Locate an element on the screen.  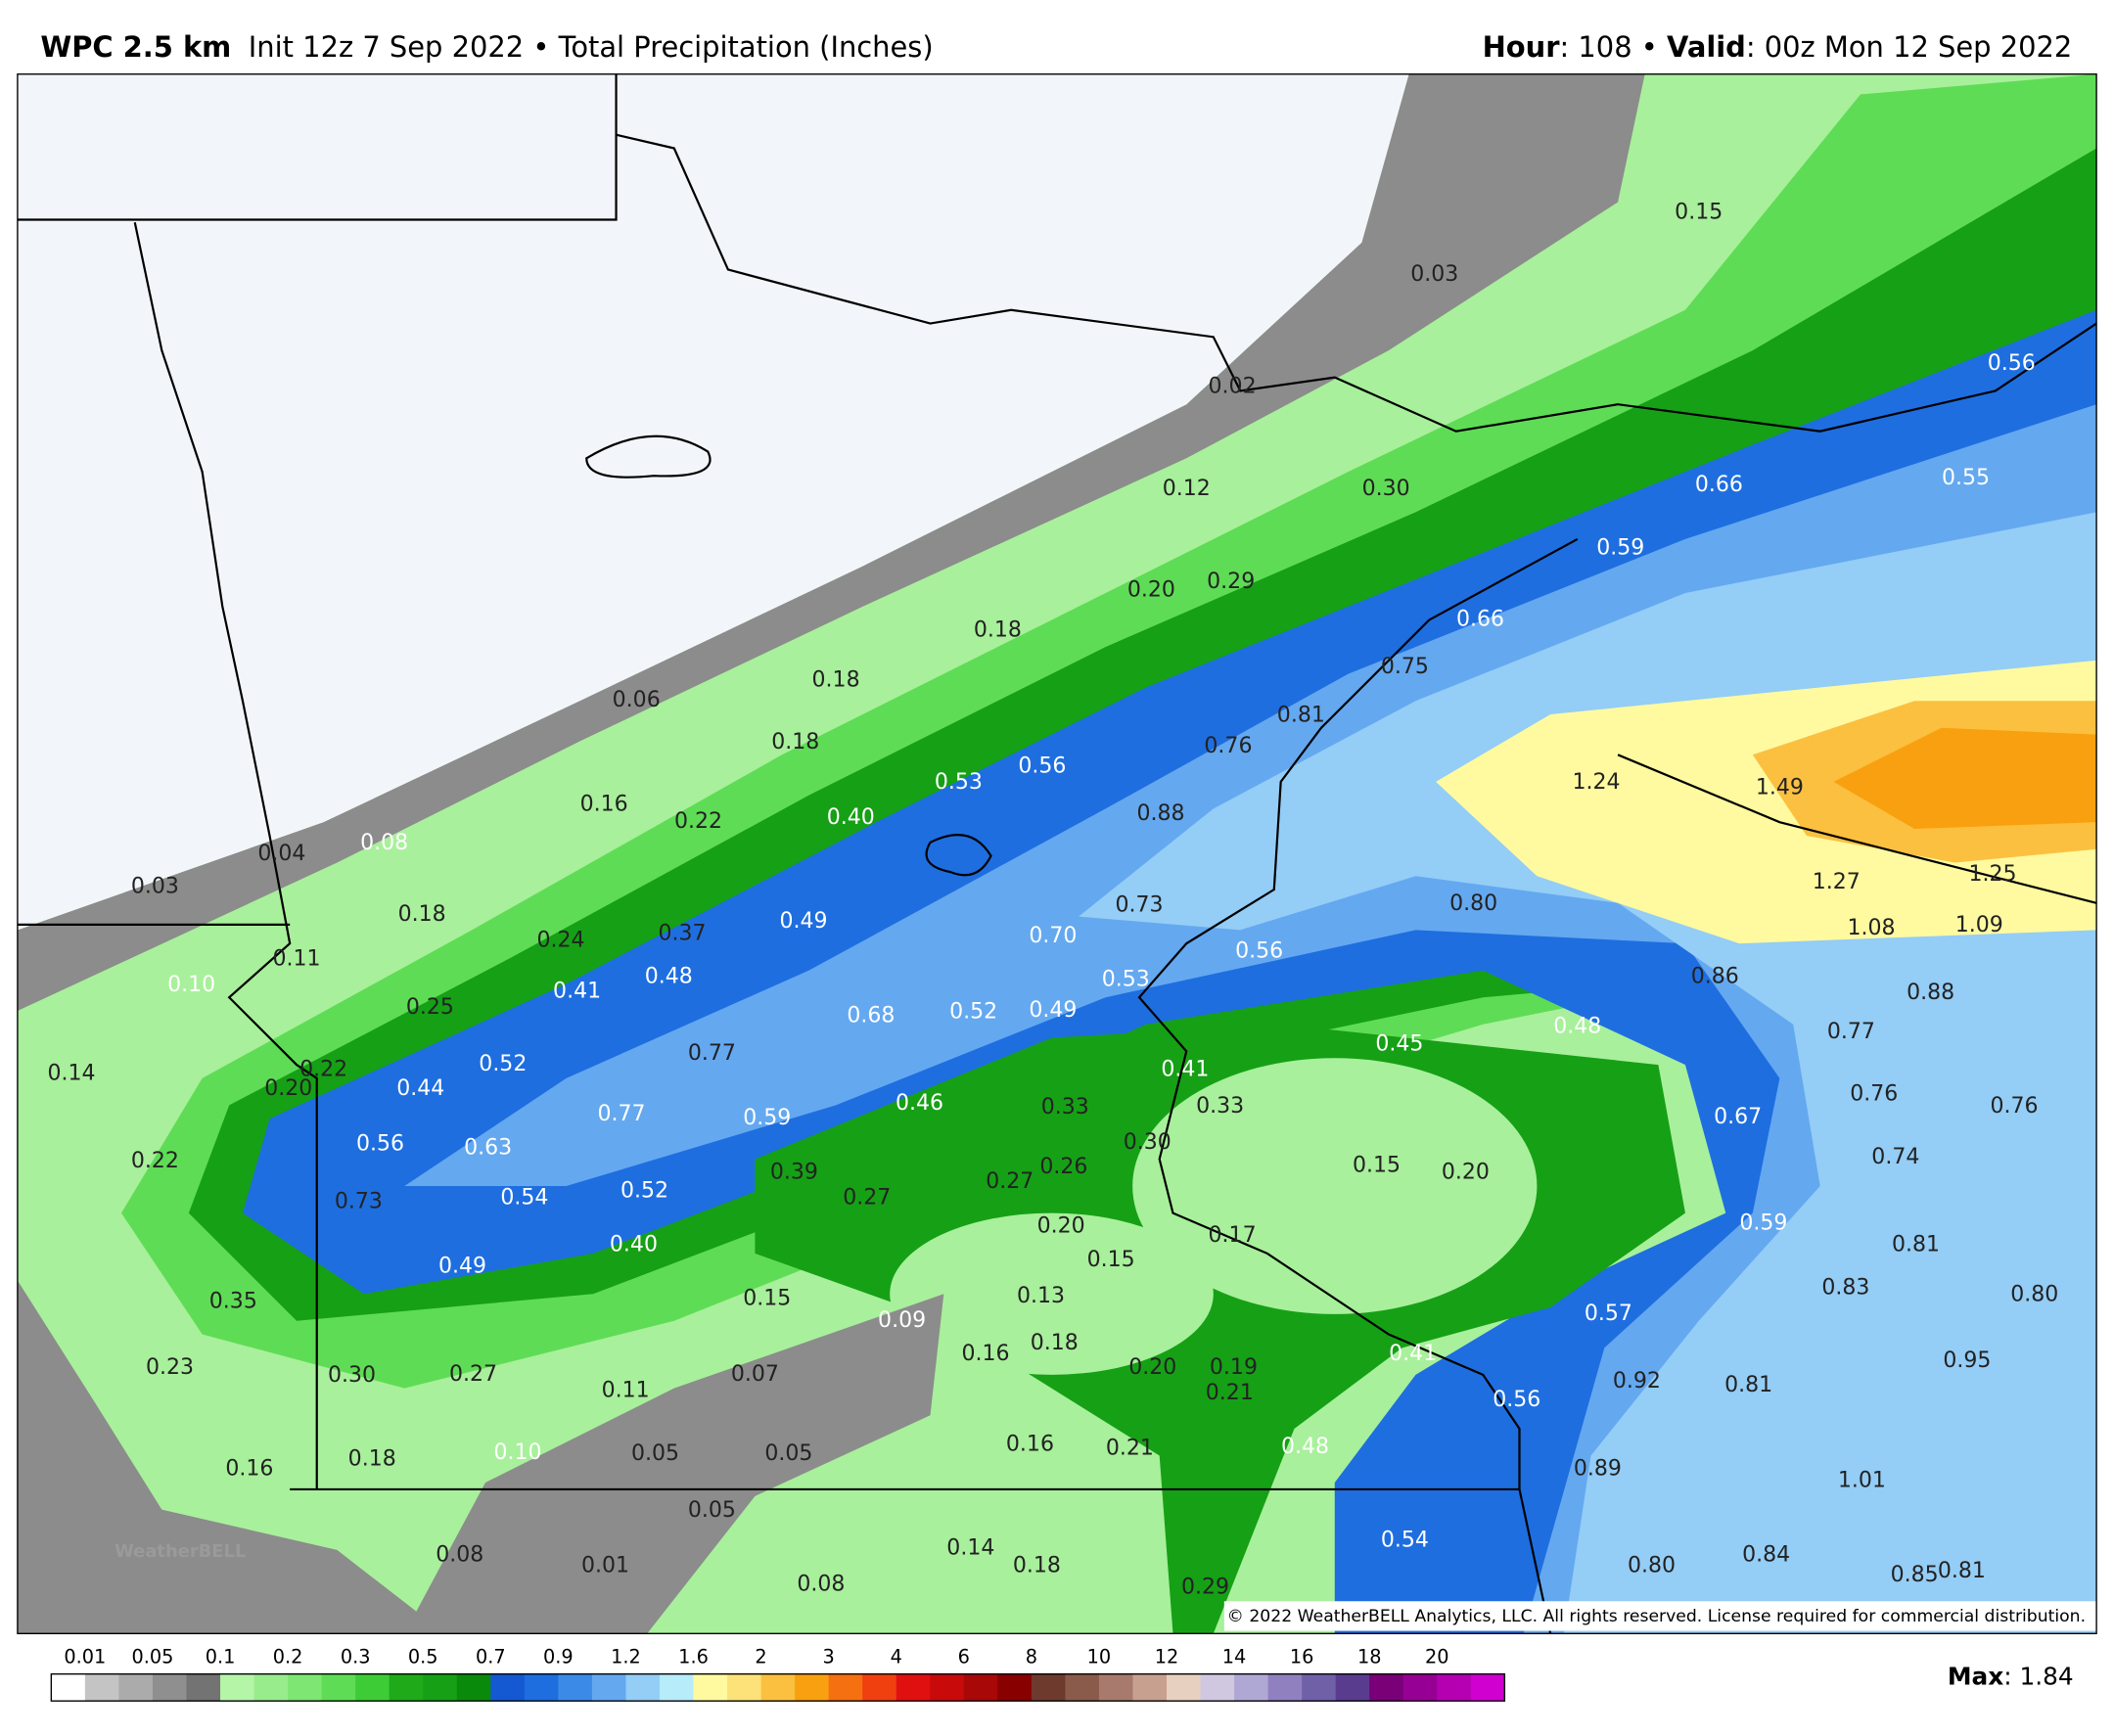
model: WPC 2.5 km is located at coordinates (136, 47).